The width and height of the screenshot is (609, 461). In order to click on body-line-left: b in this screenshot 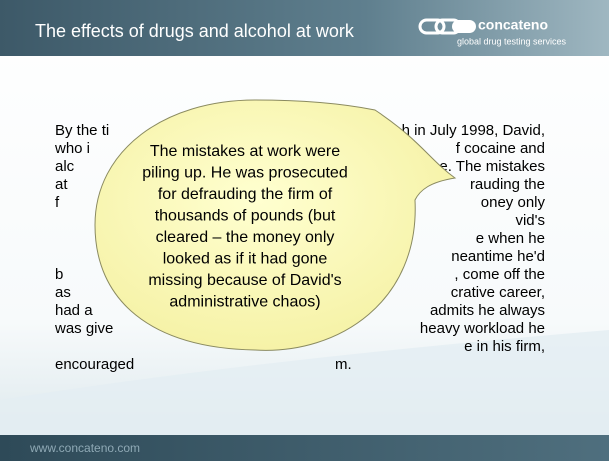, I will do `click(59, 274)`.